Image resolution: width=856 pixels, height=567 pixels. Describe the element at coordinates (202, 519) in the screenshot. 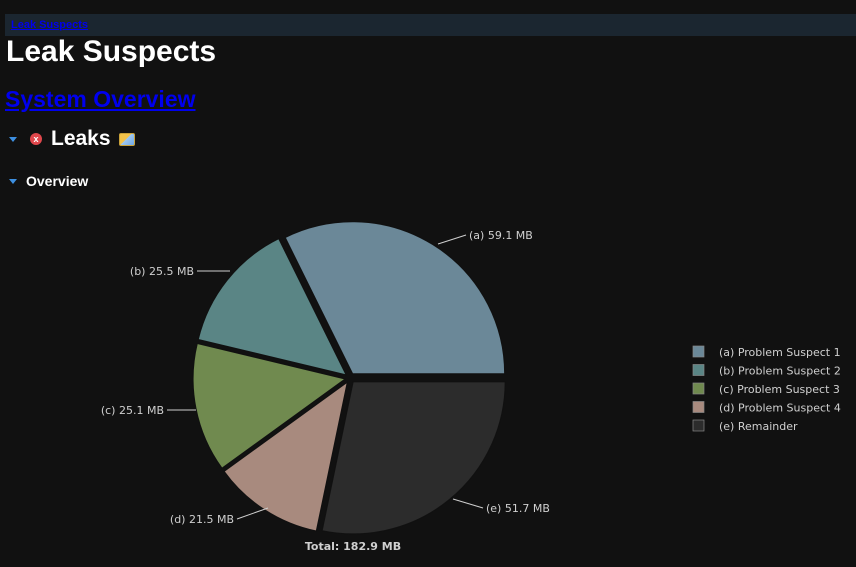

I see `slice-label: (d) 21.5 MB` at that location.